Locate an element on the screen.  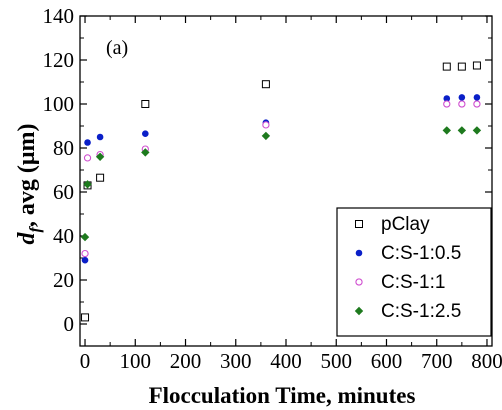
legend-label: C:S-1:0.5 is located at coordinates (421, 253).